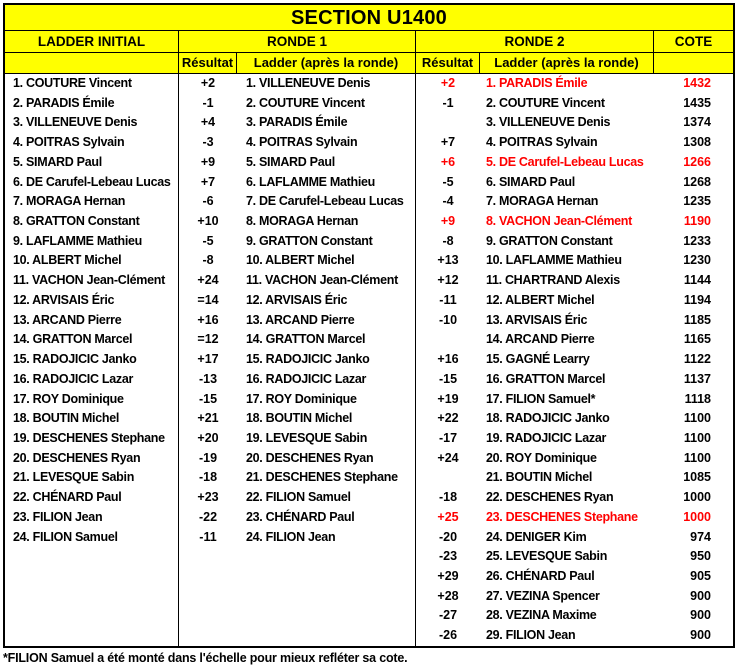 This screenshot has height=670, width=740. Describe the element at coordinates (73, 378) in the screenshot. I see `player-name: 16. RADOJICIC Lazar` at that location.